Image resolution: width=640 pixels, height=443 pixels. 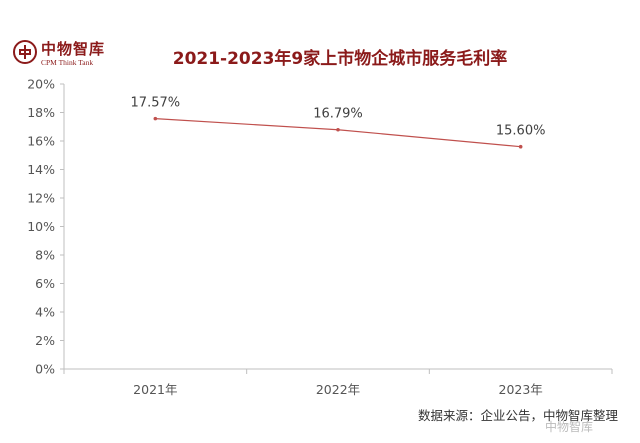 What do you see at coordinates (338, 133) in the screenshot?
I see `series-line` at bounding box center [338, 133].